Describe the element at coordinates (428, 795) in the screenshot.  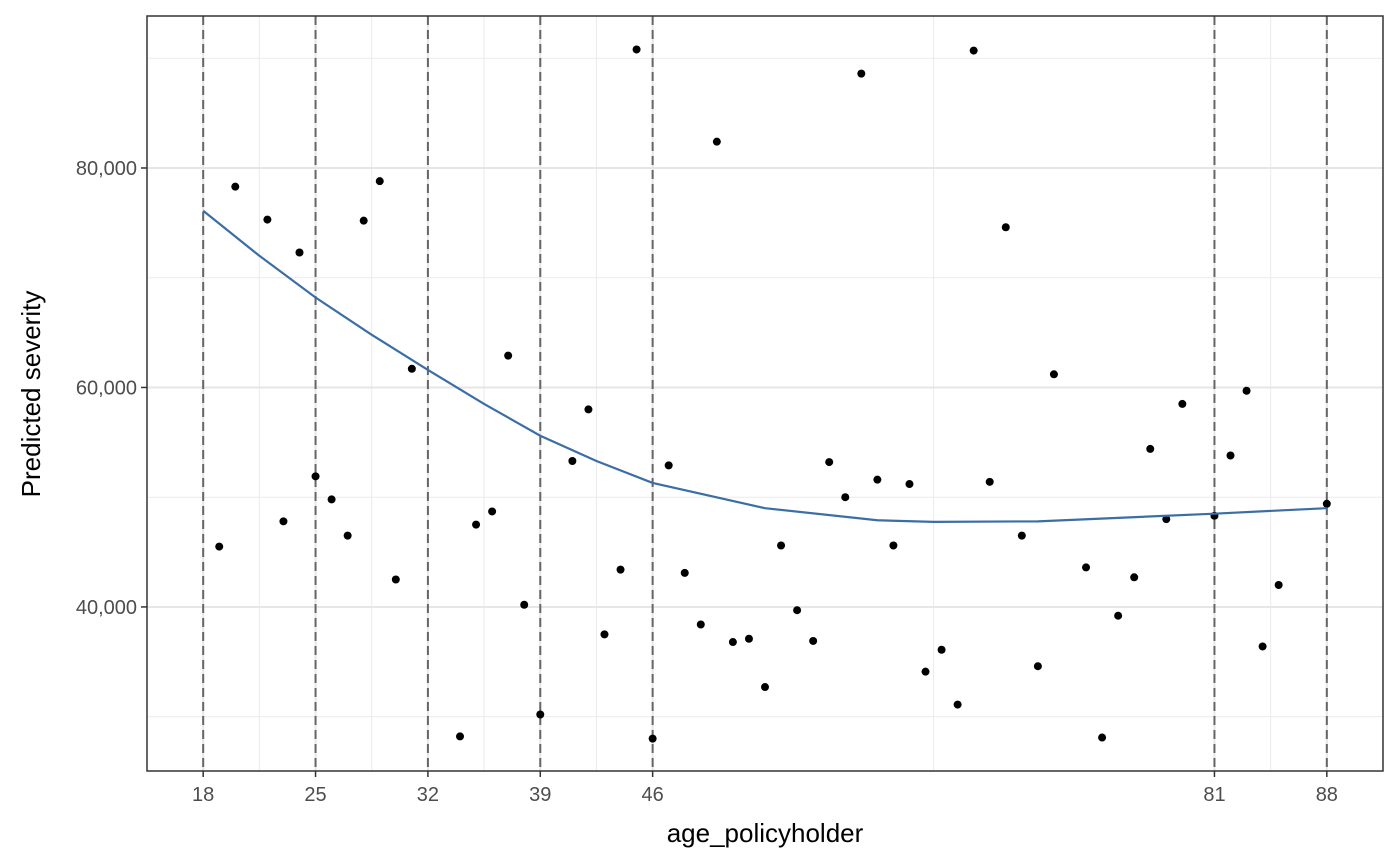
I see `x-tick-label: 32` at that location.